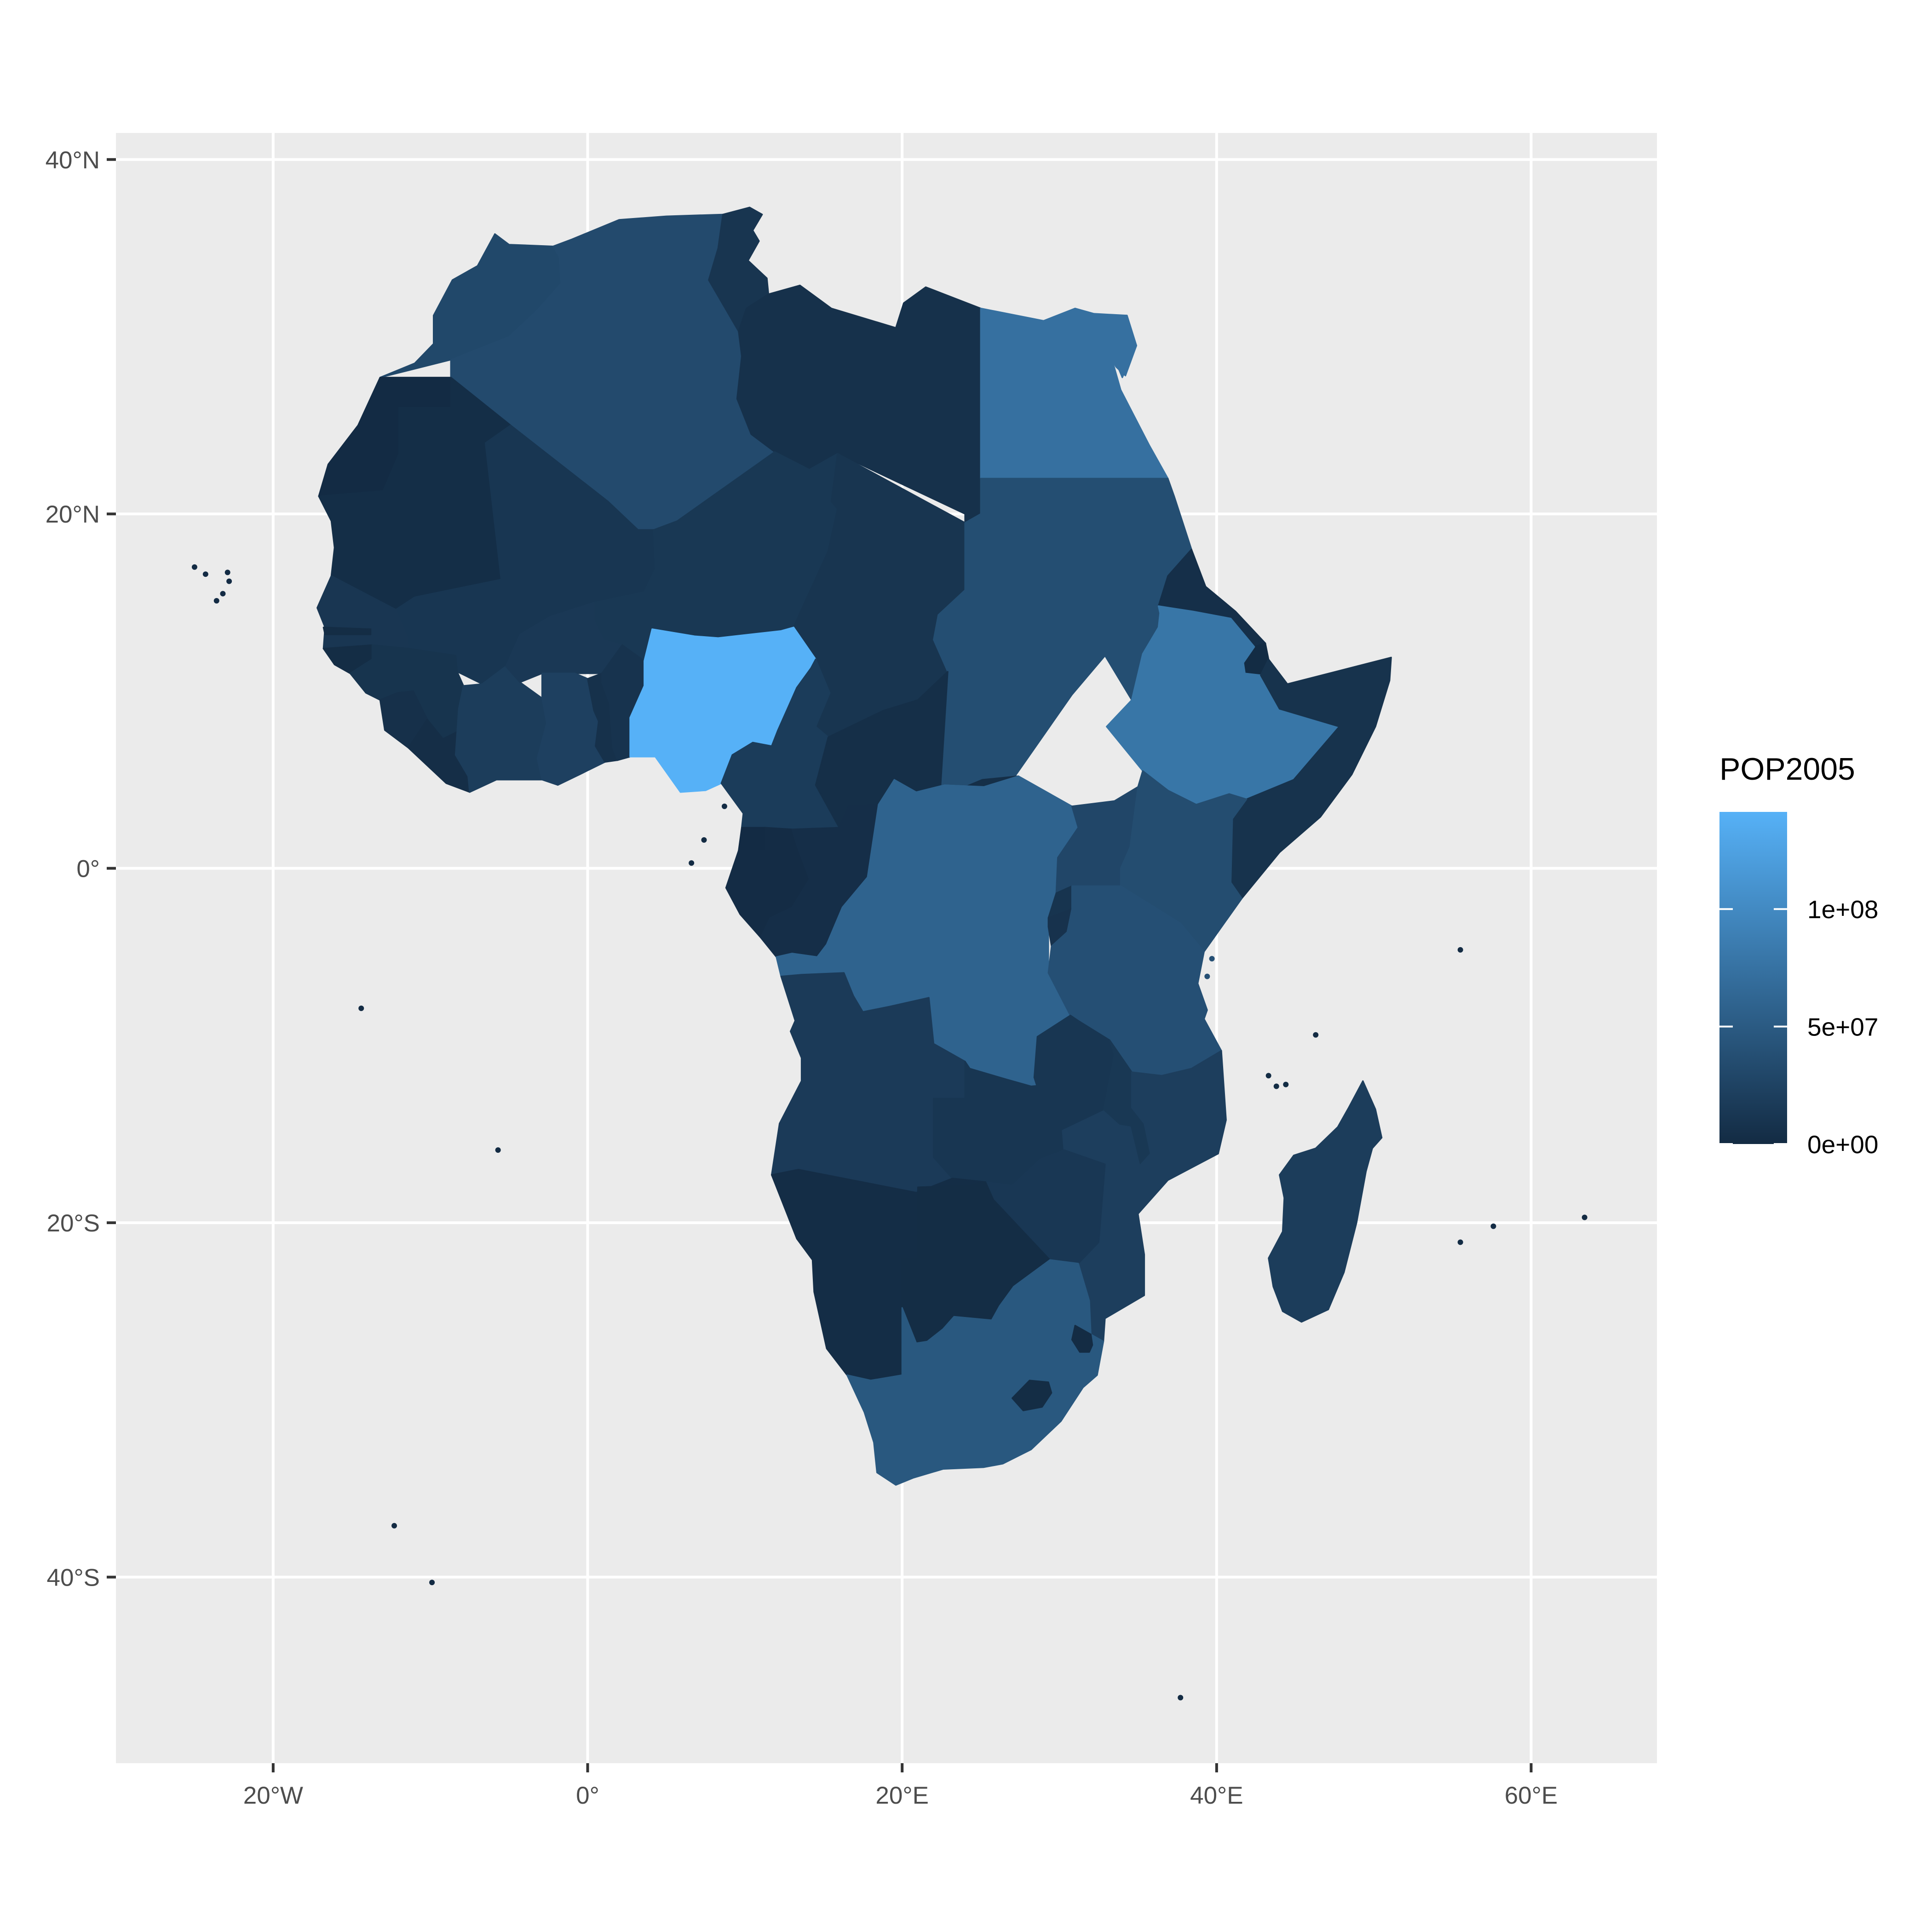  Describe the element at coordinates (1116, 346) in the screenshot. I see `country-sinai` at that location.